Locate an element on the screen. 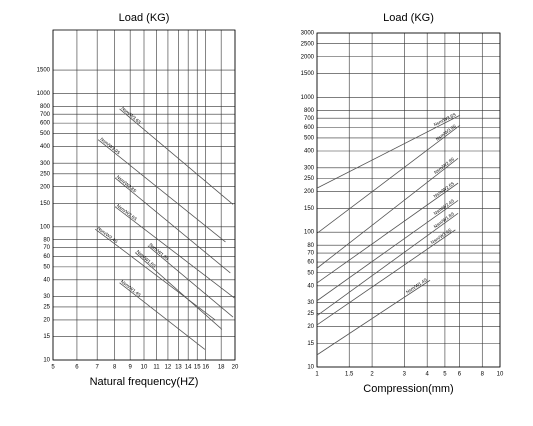 The width and height of the screenshot is (533, 426). x-tick-label: 3 is located at coordinates (405, 375).